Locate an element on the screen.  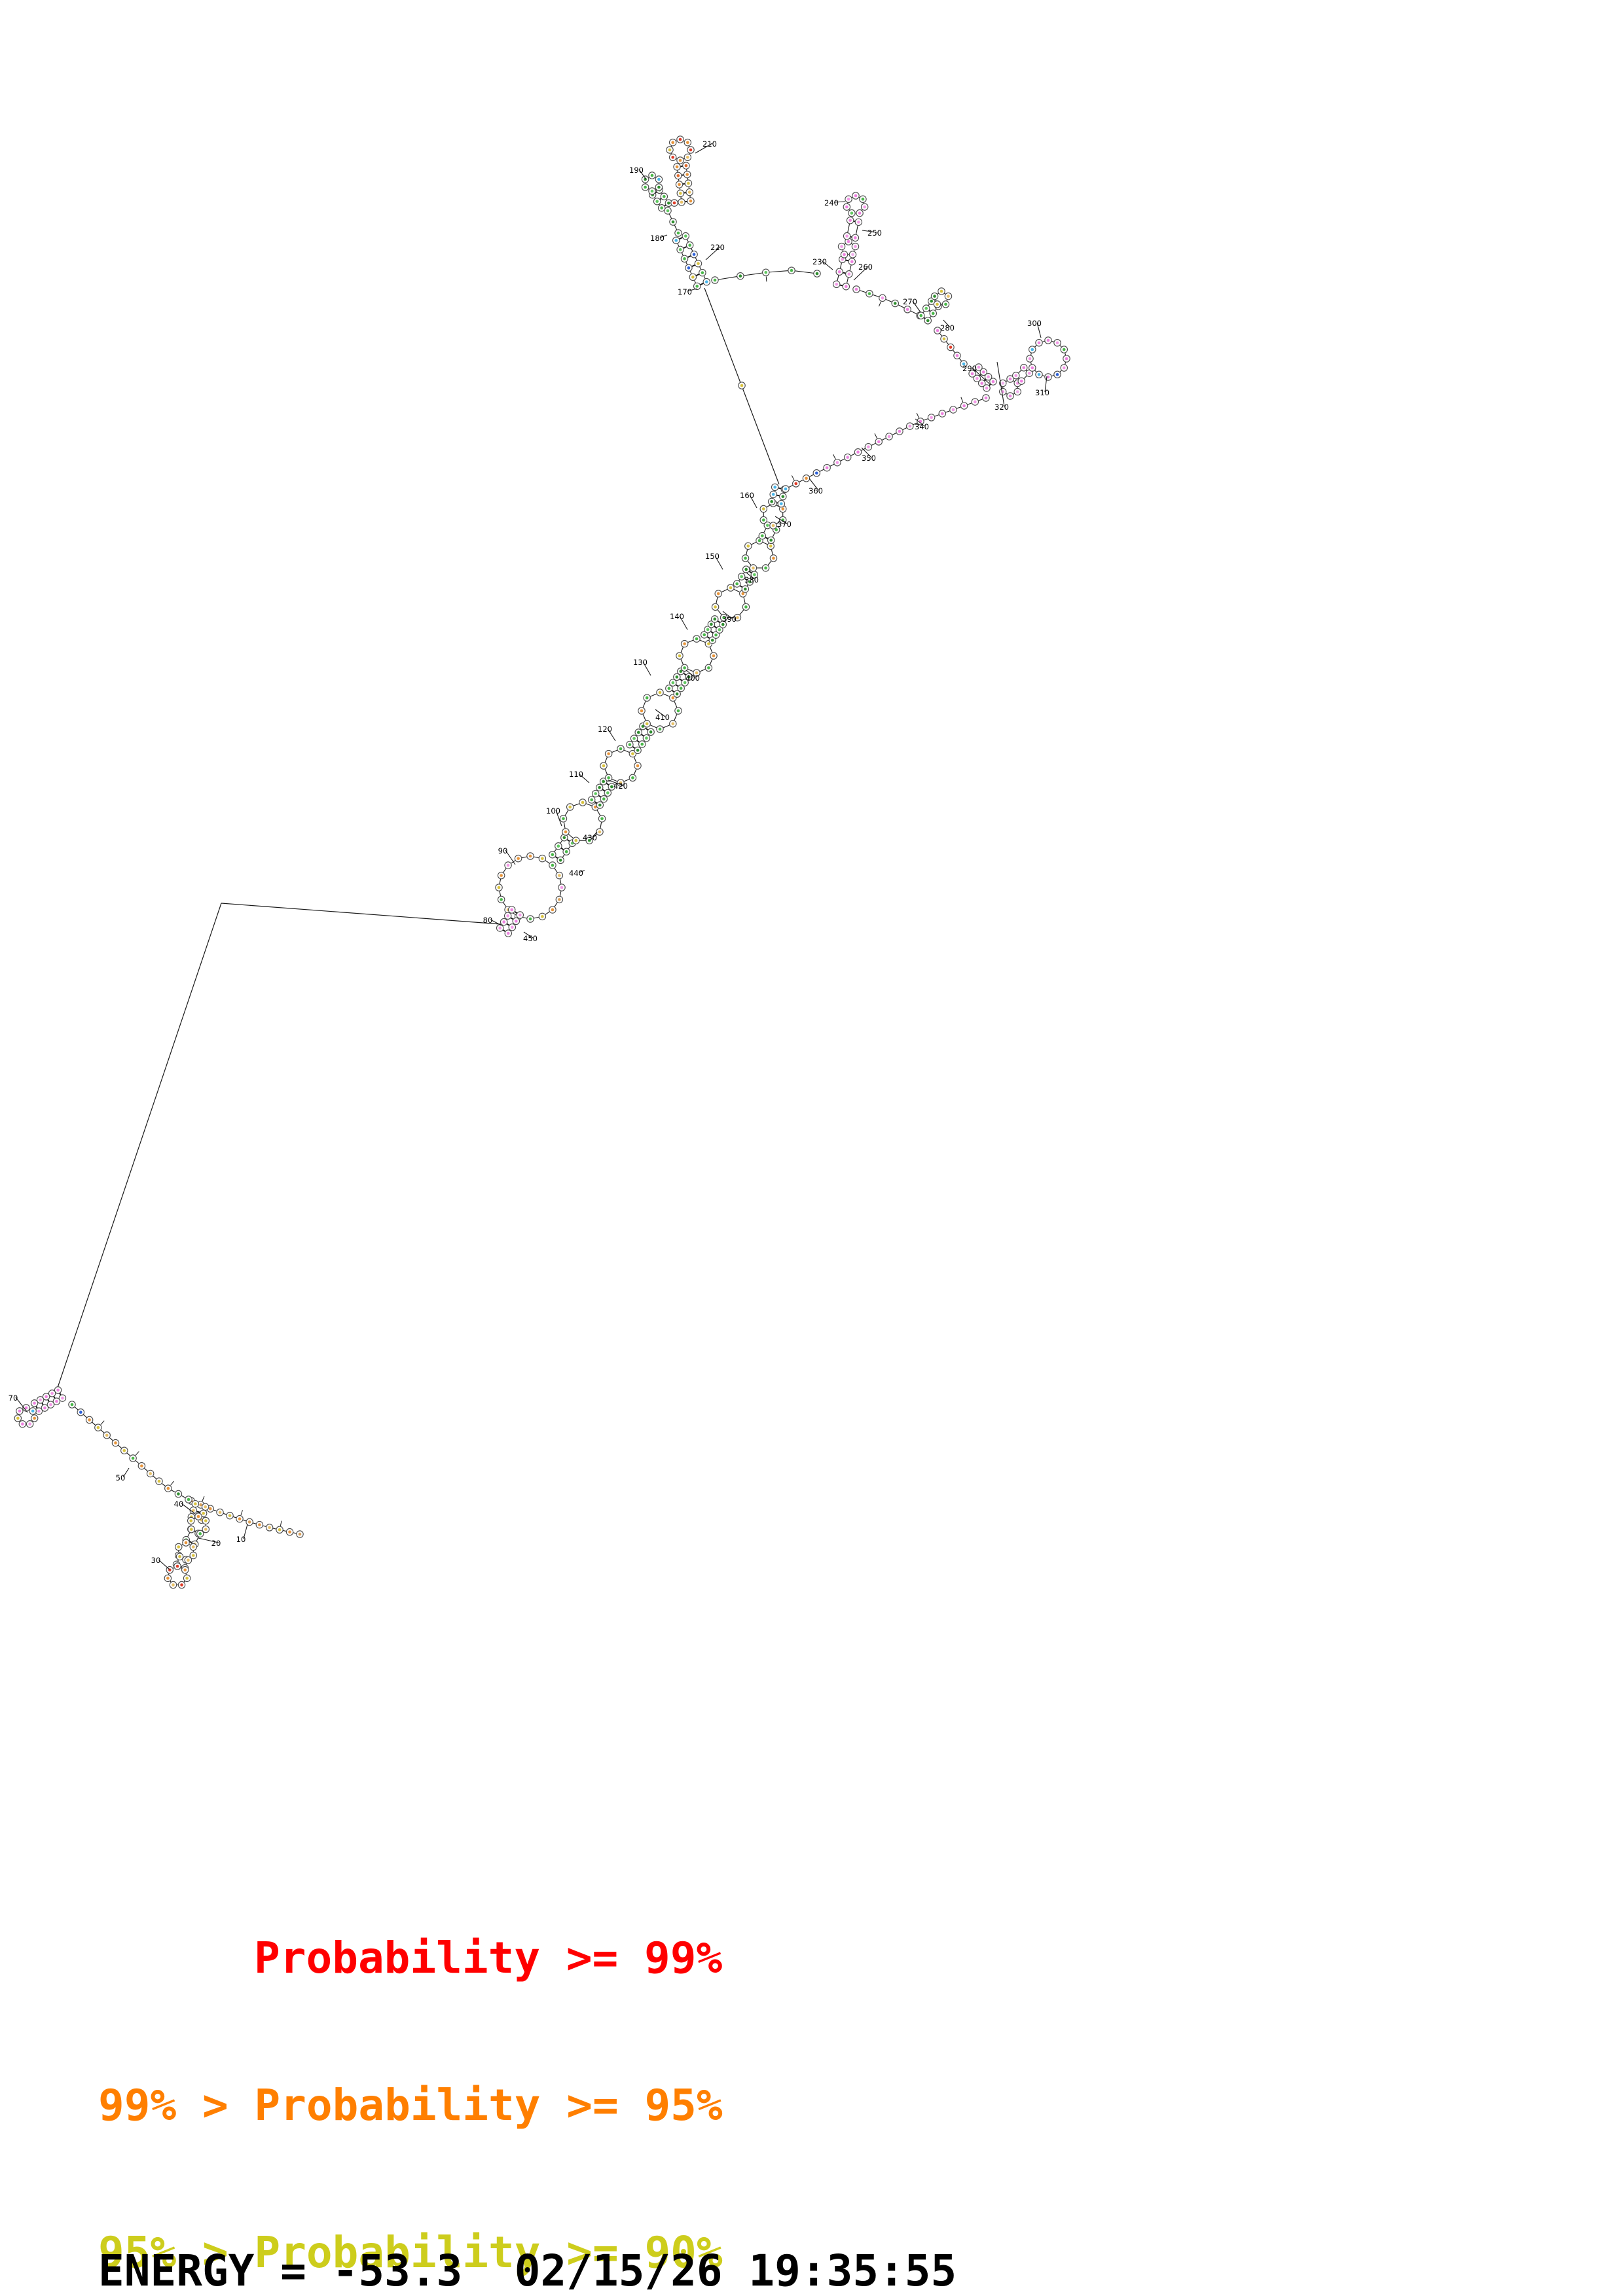
svg-text: 100 is located at coordinates (553, 811).